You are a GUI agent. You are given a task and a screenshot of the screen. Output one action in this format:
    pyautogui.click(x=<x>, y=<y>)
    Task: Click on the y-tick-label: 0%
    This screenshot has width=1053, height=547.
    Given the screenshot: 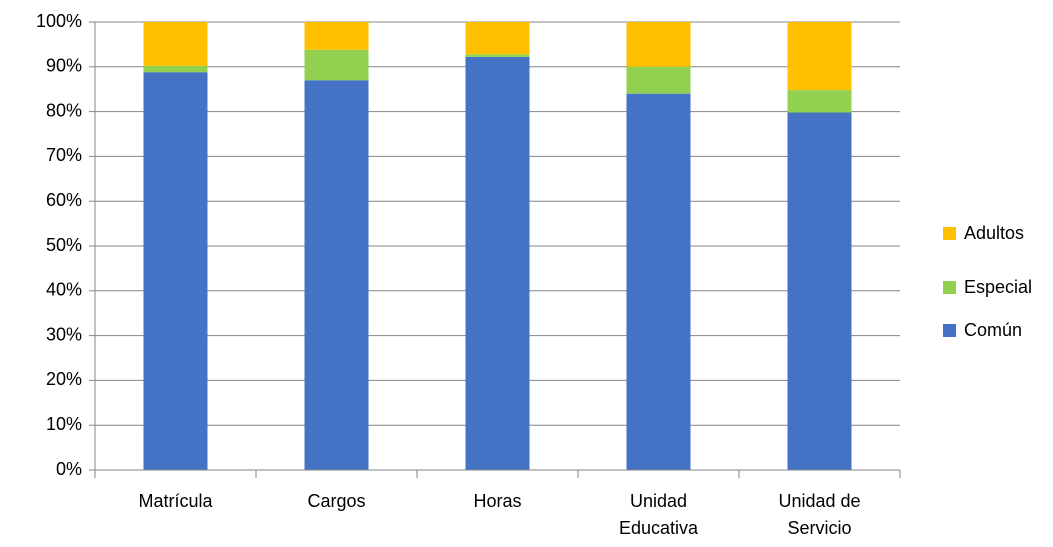 What is the action you would take?
    pyautogui.click(x=69, y=469)
    